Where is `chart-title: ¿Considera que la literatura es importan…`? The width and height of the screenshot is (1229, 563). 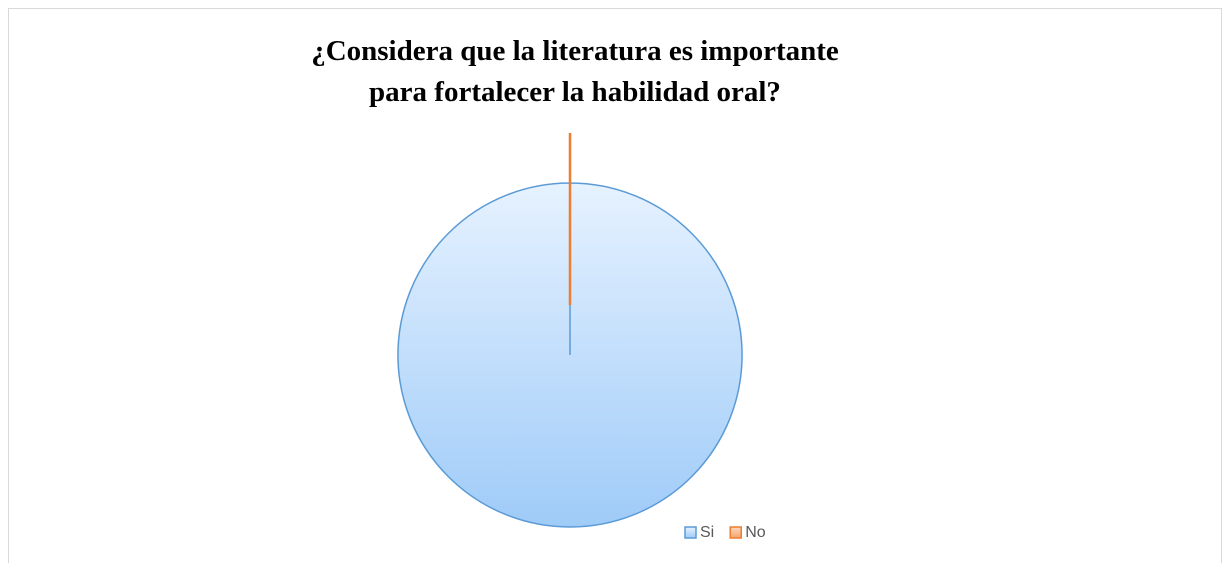 chart-title: ¿Considera que la literatura es importan… is located at coordinates (575, 51).